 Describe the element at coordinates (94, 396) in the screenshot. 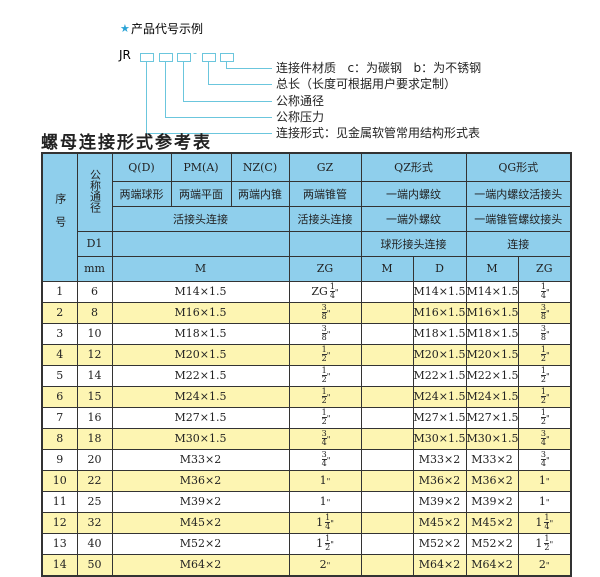

I see `cell-dn: 15` at that location.